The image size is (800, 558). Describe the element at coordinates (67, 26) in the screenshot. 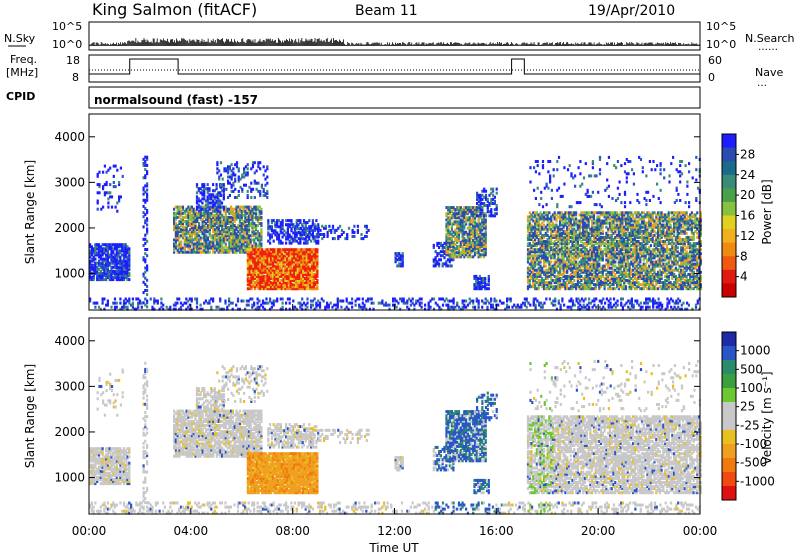

I see `nsky-tick-top: 10^5` at that location.